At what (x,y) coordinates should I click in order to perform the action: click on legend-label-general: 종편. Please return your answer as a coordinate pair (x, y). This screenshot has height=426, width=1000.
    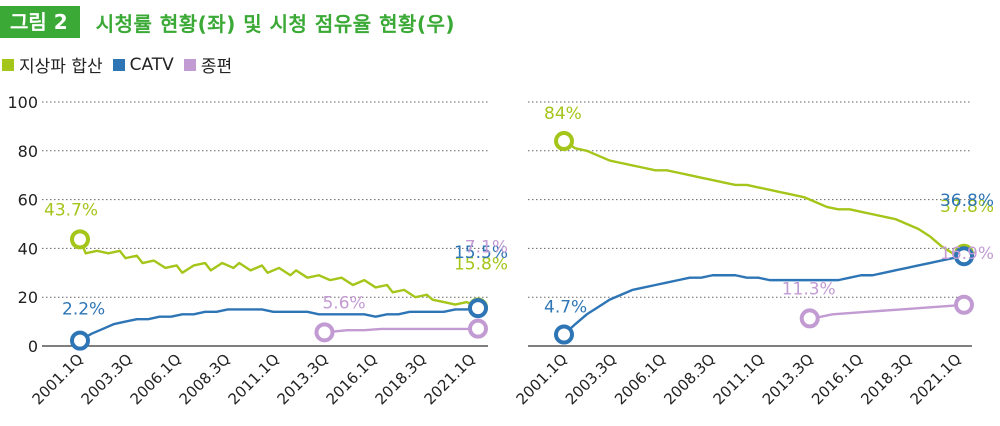
    Looking at the image, I should click on (216, 67).